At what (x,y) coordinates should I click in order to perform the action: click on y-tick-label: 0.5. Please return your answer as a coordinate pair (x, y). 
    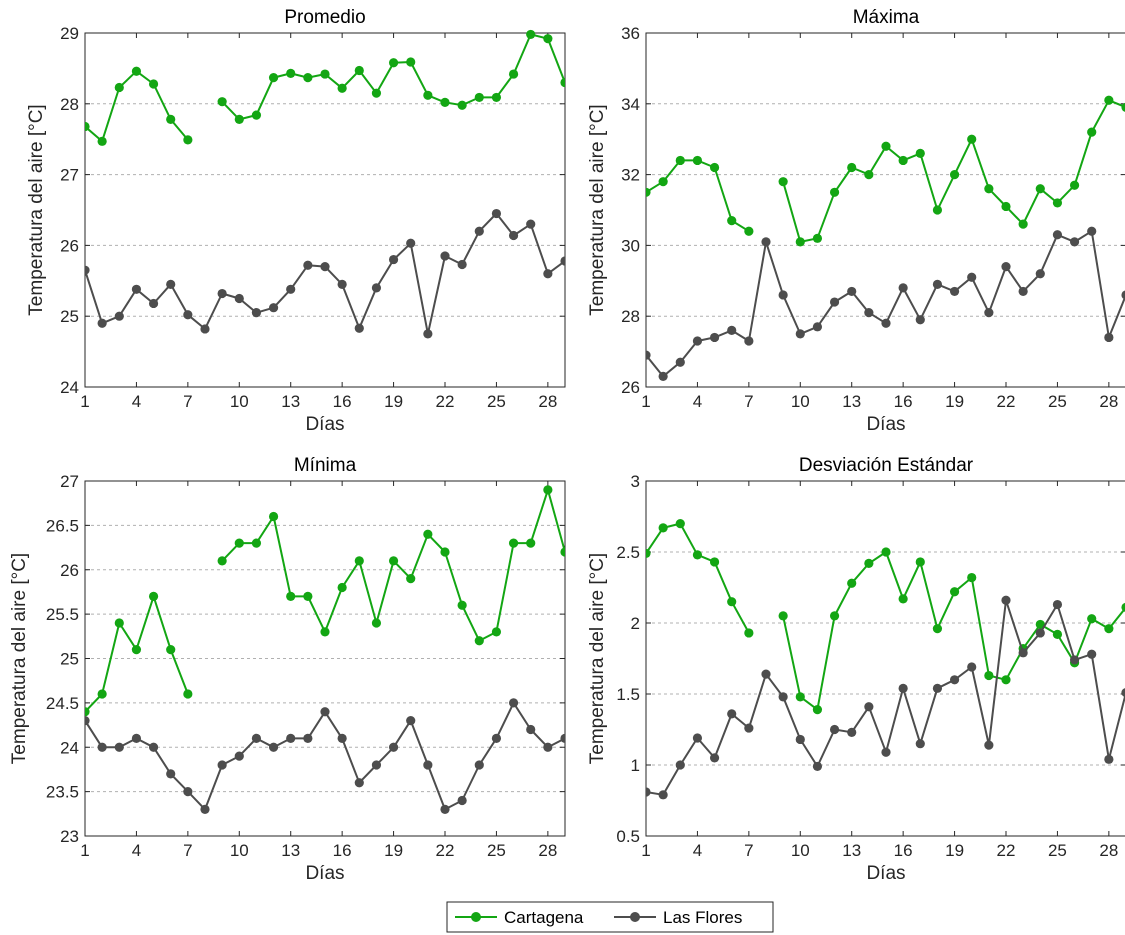
    Looking at the image, I should click on (628, 836).